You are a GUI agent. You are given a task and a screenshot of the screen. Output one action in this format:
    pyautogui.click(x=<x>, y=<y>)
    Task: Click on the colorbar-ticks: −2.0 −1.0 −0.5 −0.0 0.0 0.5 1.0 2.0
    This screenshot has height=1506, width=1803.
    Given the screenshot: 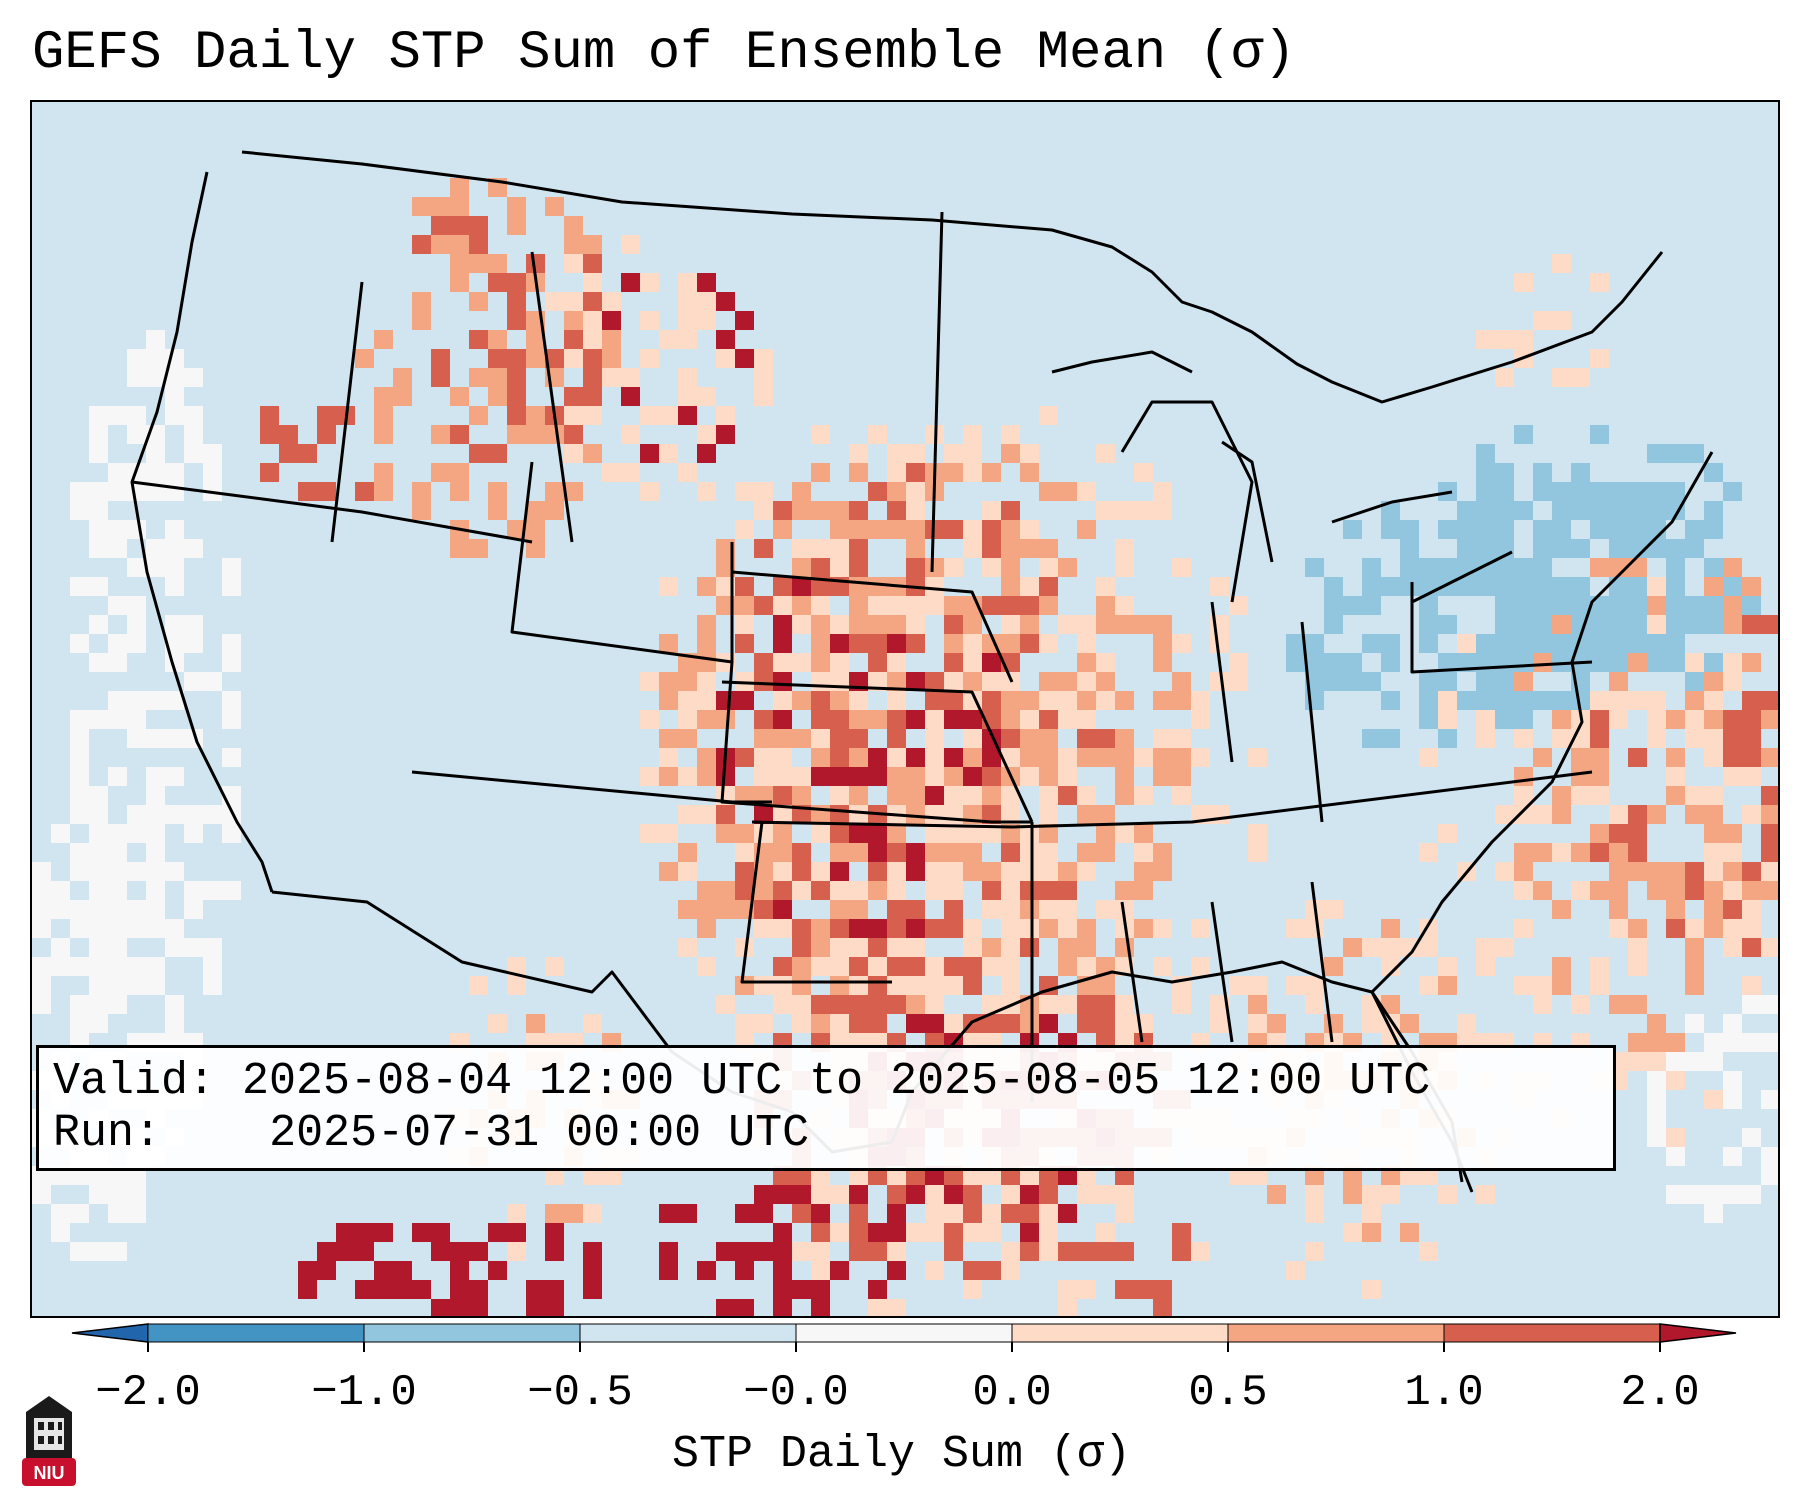 What is the action you would take?
    pyautogui.click(x=897, y=1380)
    